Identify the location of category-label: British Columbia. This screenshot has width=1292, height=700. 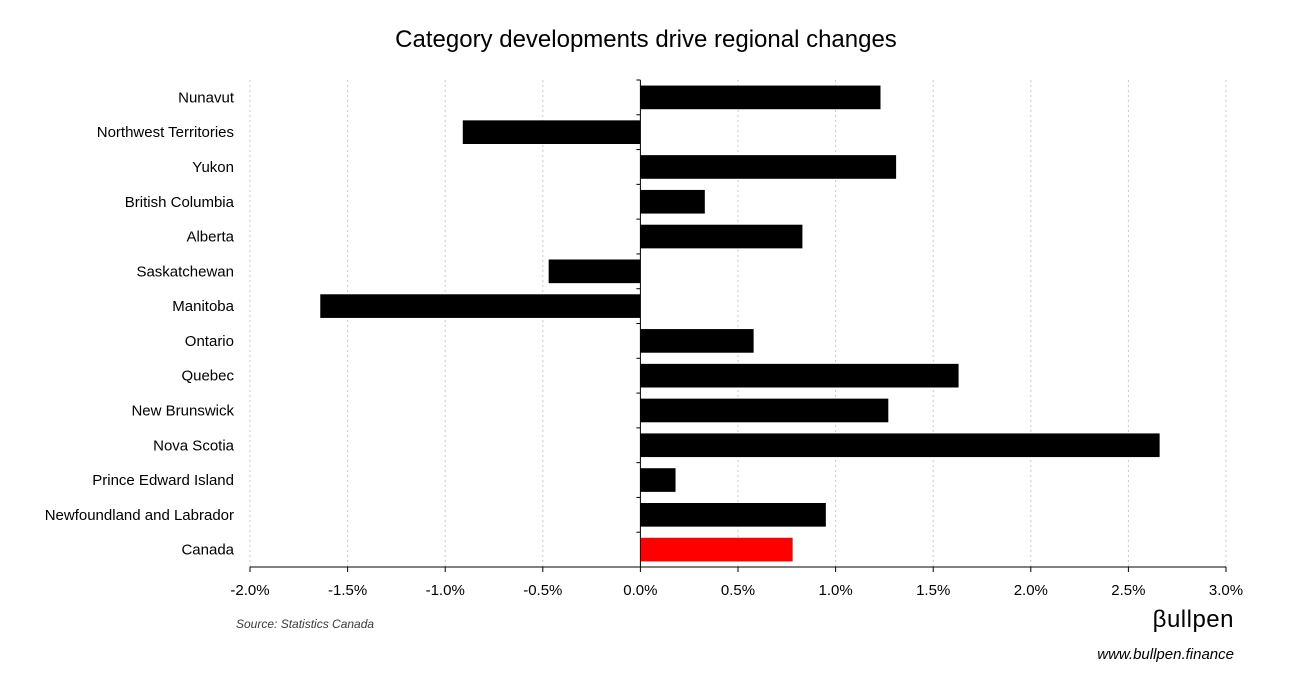
(180, 202).